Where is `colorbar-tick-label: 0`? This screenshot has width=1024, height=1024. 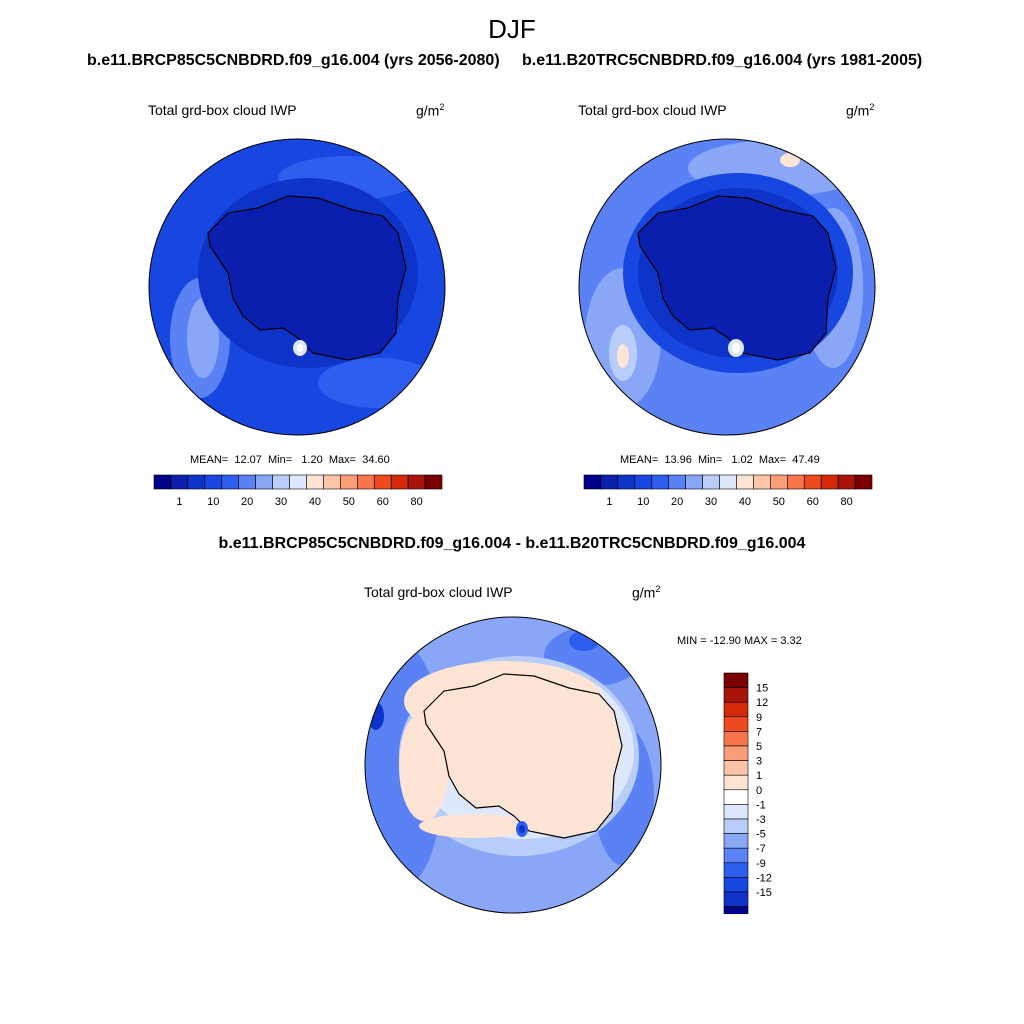 colorbar-tick-label: 0 is located at coordinates (759, 791).